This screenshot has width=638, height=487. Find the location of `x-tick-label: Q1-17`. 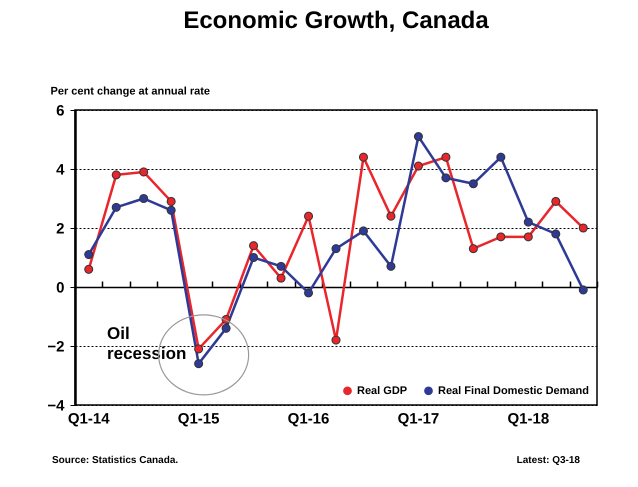

x-tick-label: Q1-17 is located at coordinates (419, 419).